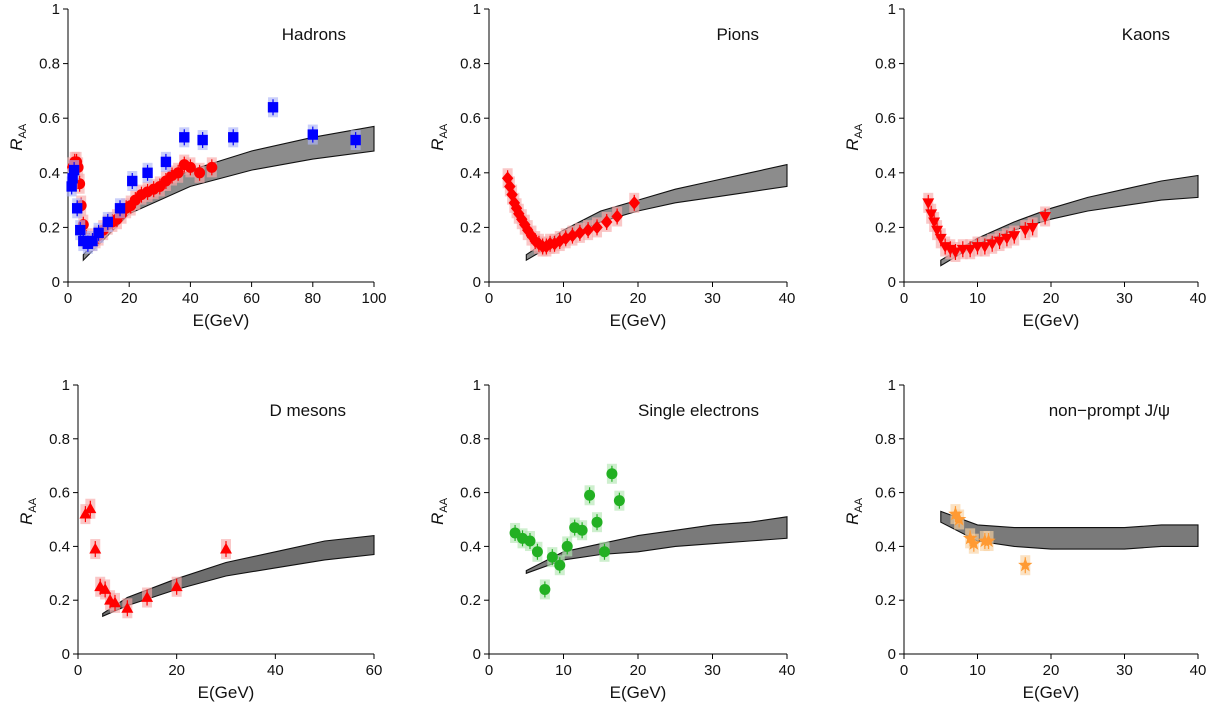 This screenshot has width=1223, height=726. Describe the element at coordinates (314, 34) in the screenshot. I see `panel-title: Hadrons` at that location.